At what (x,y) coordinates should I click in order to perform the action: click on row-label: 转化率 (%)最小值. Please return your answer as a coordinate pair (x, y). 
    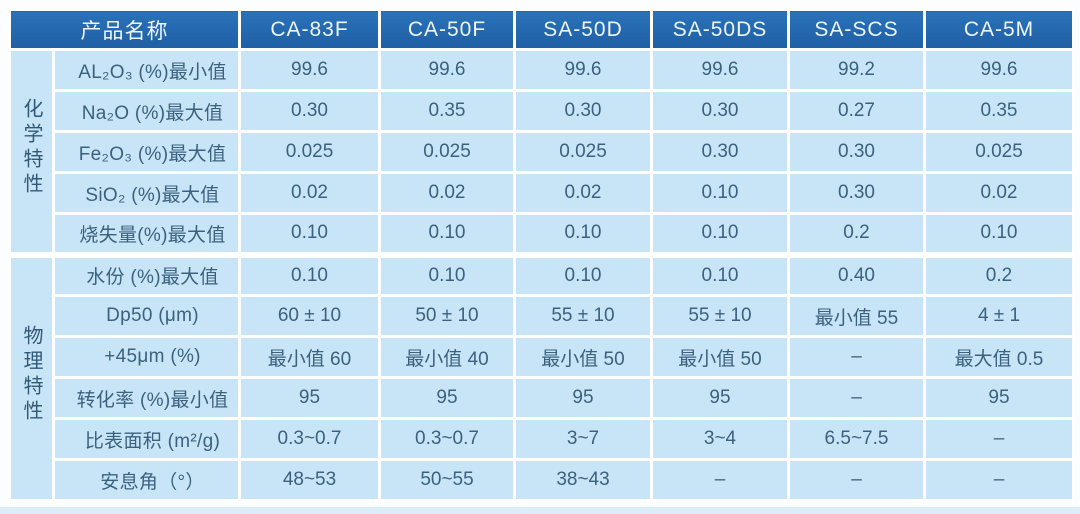
    Looking at the image, I should click on (146, 398).